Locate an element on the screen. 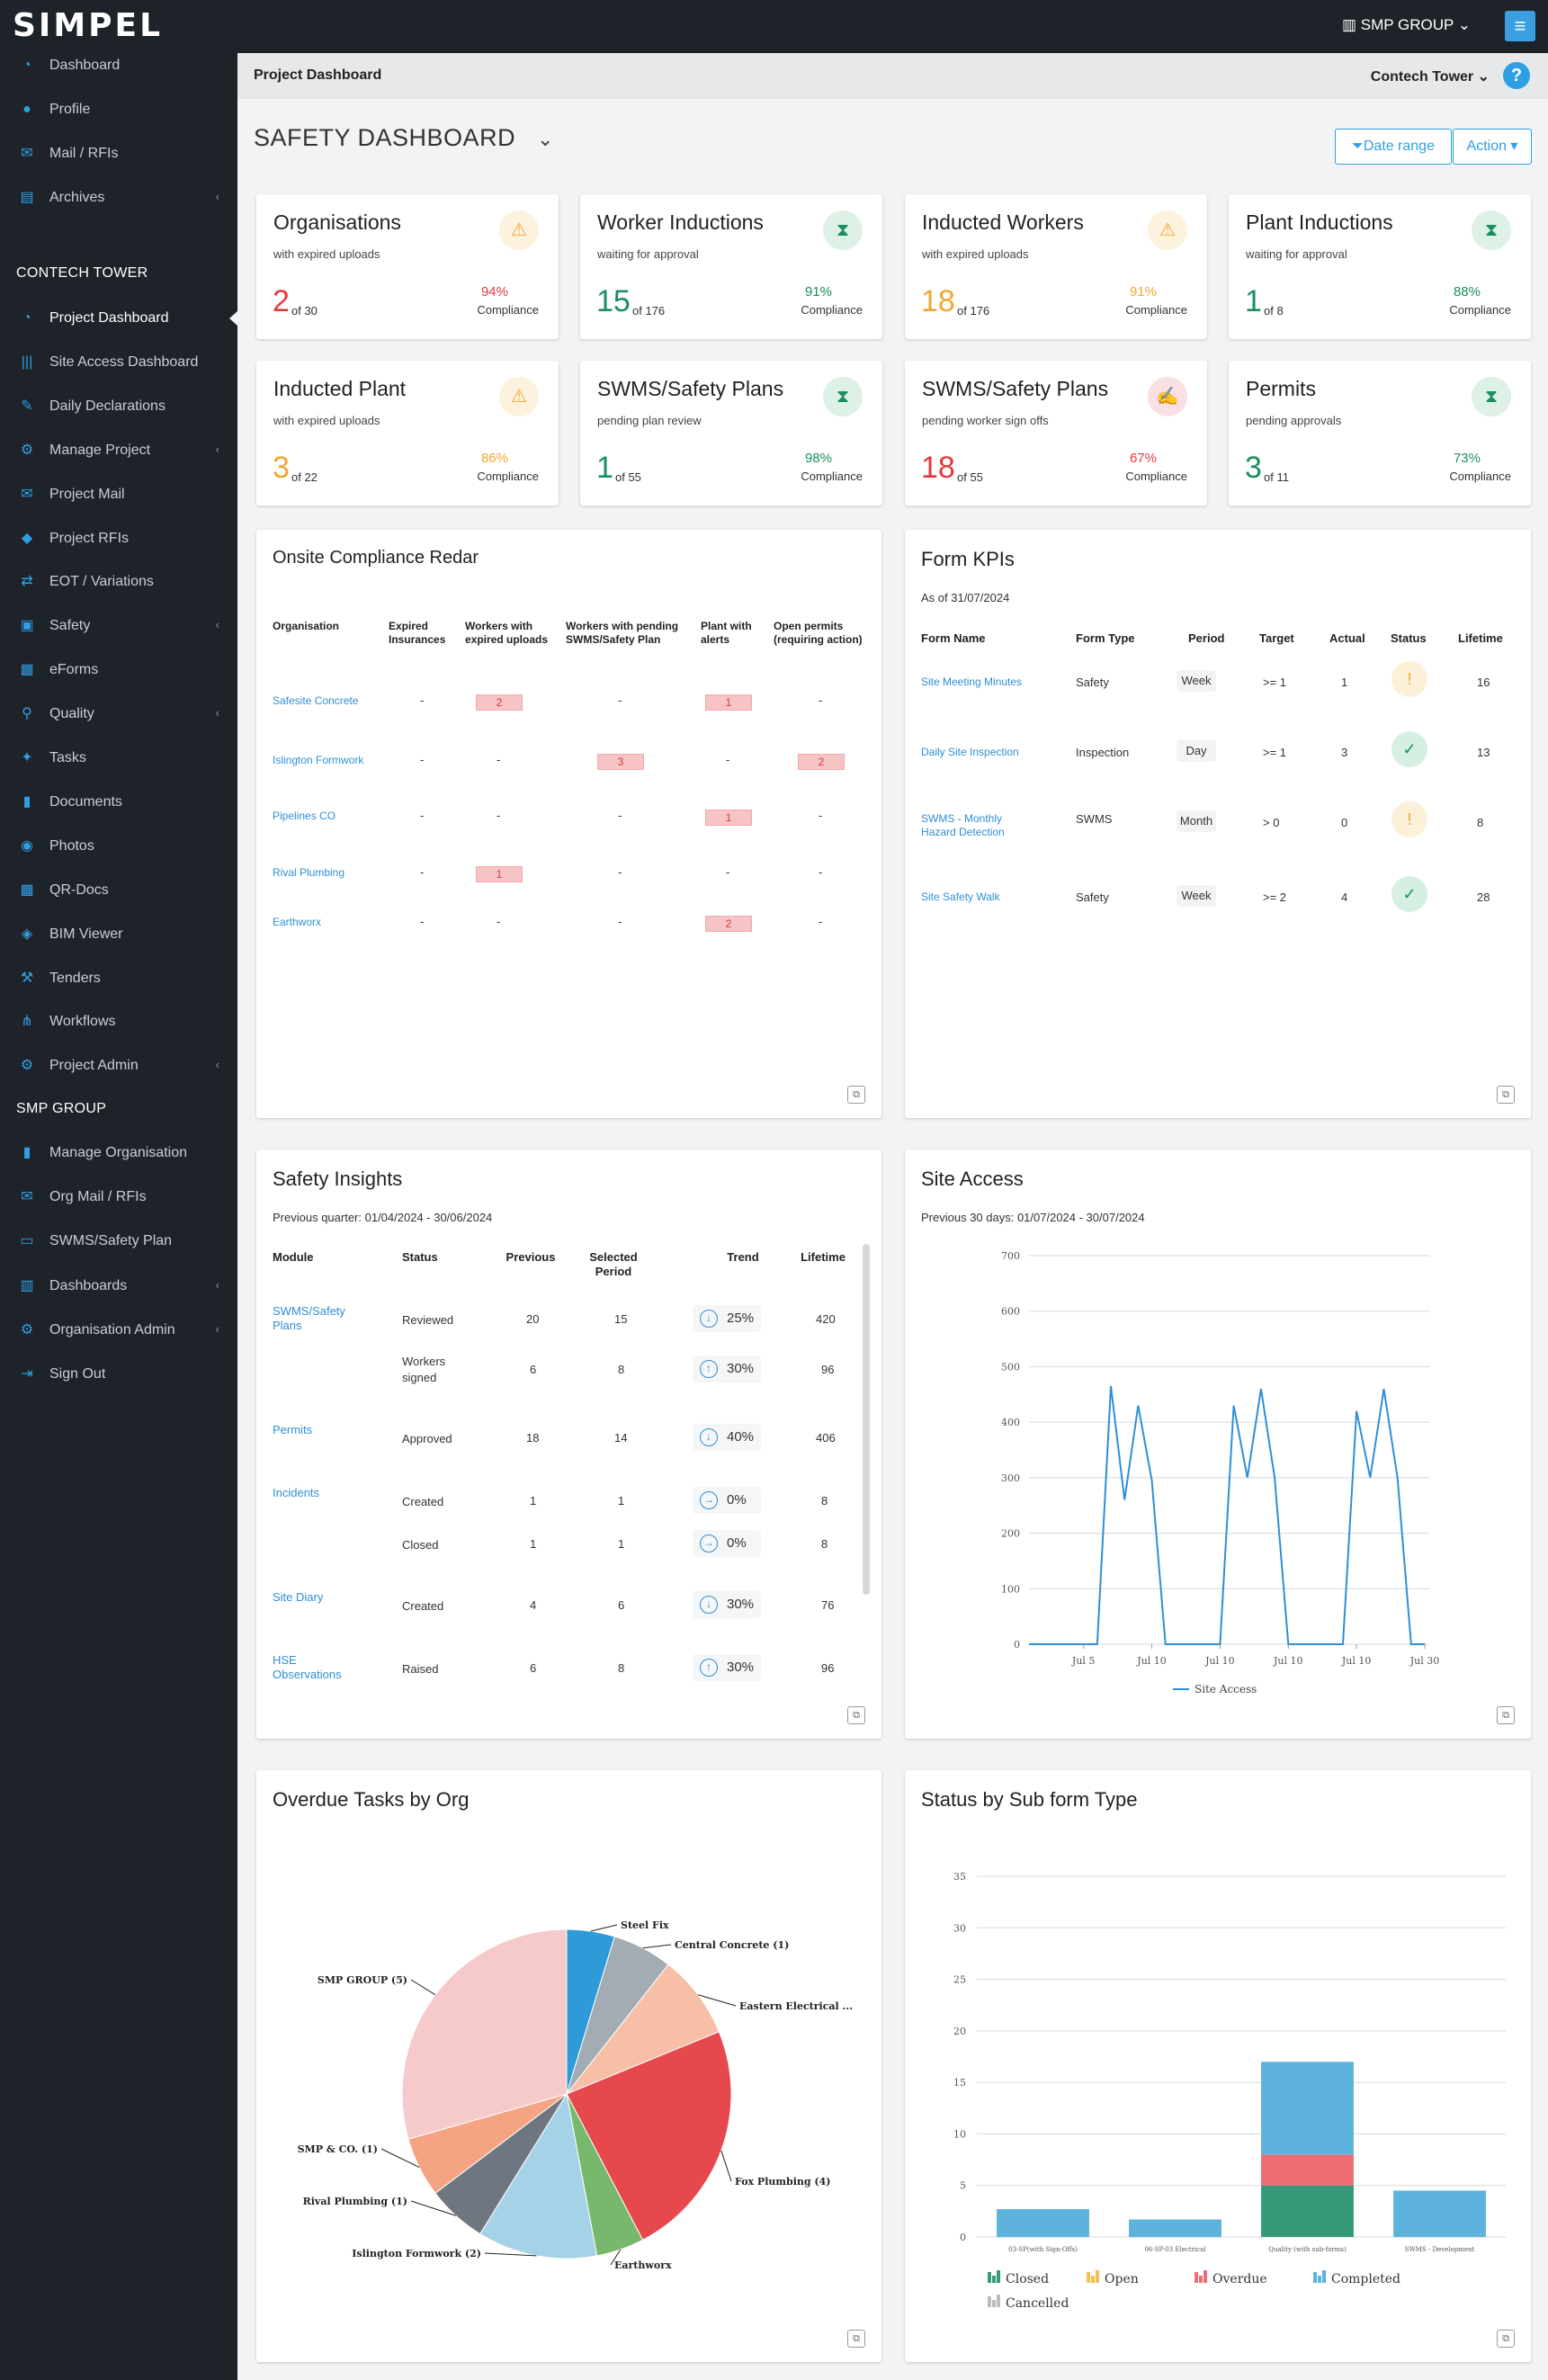 This screenshot has height=2380, width=1548. action-button: Action ▾ is located at coordinates (1492, 147).